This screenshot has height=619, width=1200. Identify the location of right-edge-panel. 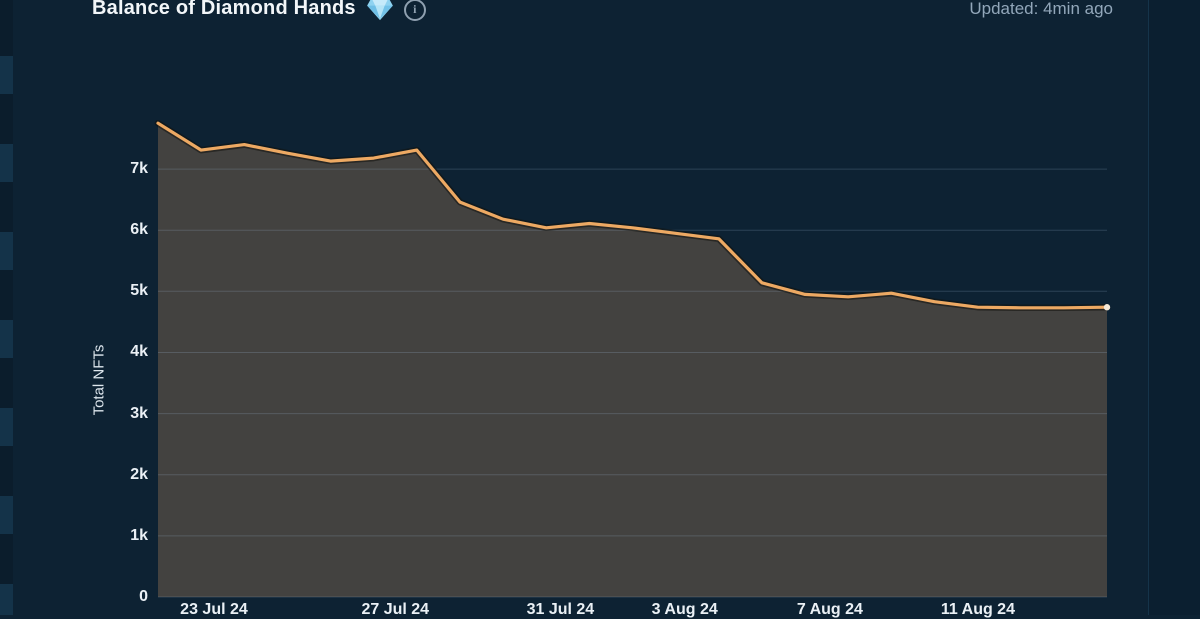
(1174, 307).